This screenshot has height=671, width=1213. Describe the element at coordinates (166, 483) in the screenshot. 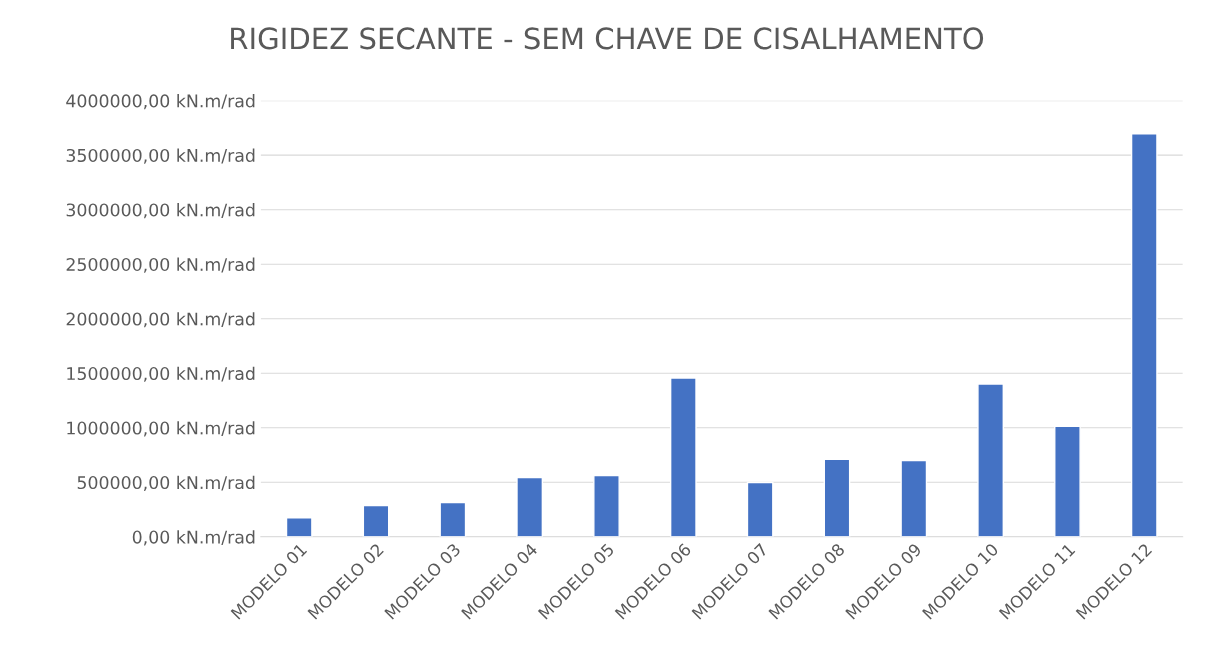

I see `y-tick-label: 500000,00 kN.m/rad` at that location.